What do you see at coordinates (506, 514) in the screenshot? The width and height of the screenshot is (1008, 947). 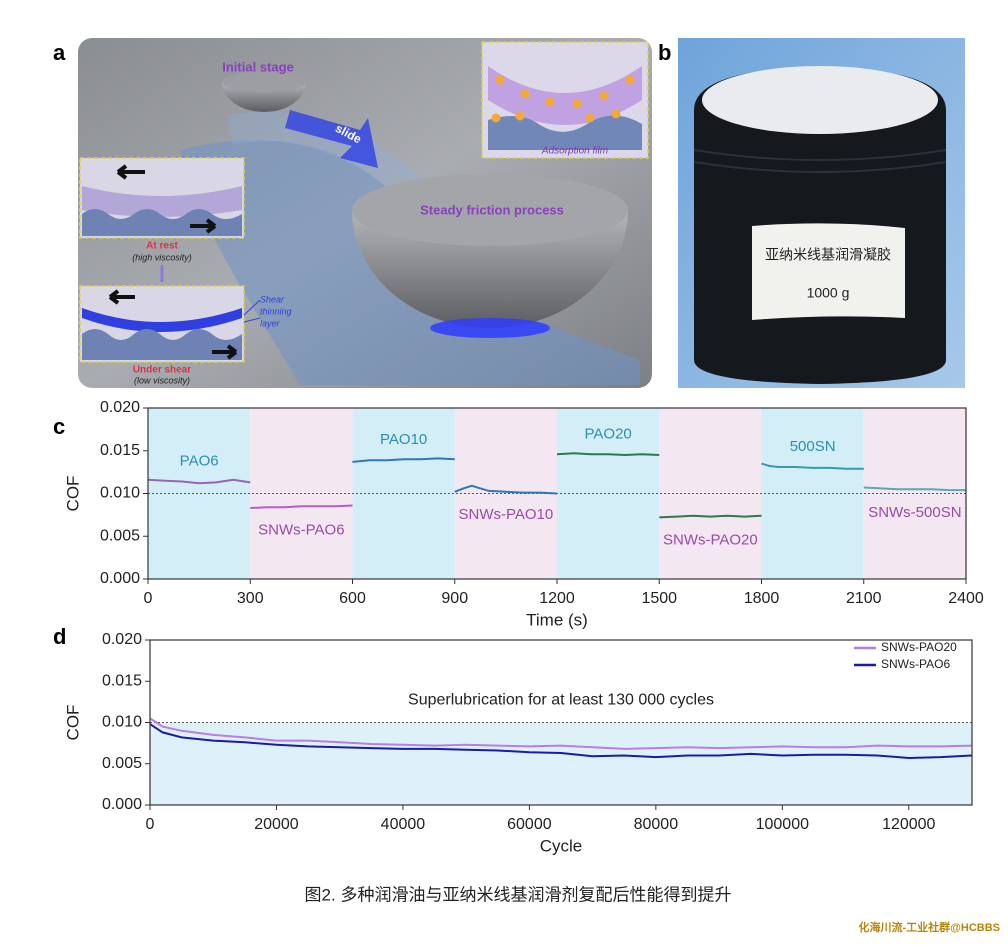 I see `series-label: SNWs-PAO10` at bounding box center [506, 514].